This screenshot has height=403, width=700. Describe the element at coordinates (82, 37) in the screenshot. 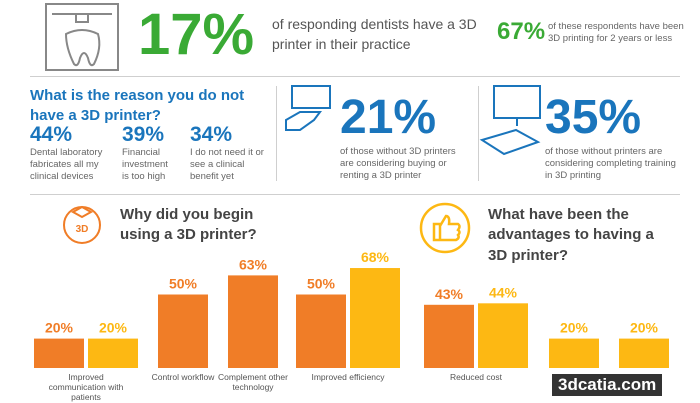

I see `tooth-printer-icon` at that location.